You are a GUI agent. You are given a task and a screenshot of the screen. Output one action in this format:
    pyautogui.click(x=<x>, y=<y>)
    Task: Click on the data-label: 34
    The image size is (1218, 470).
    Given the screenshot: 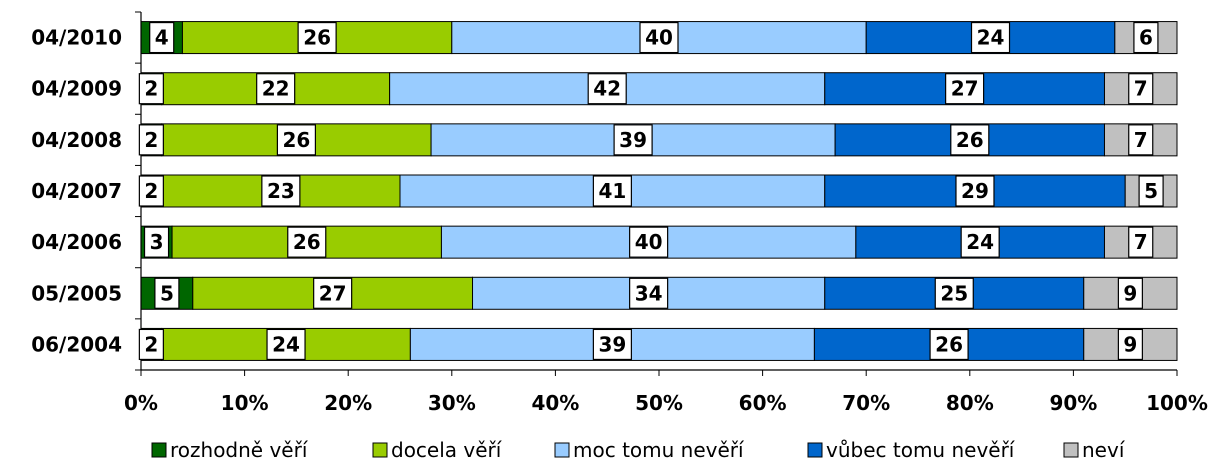 What is the action you would take?
    pyautogui.click(x=649, y=293)
    